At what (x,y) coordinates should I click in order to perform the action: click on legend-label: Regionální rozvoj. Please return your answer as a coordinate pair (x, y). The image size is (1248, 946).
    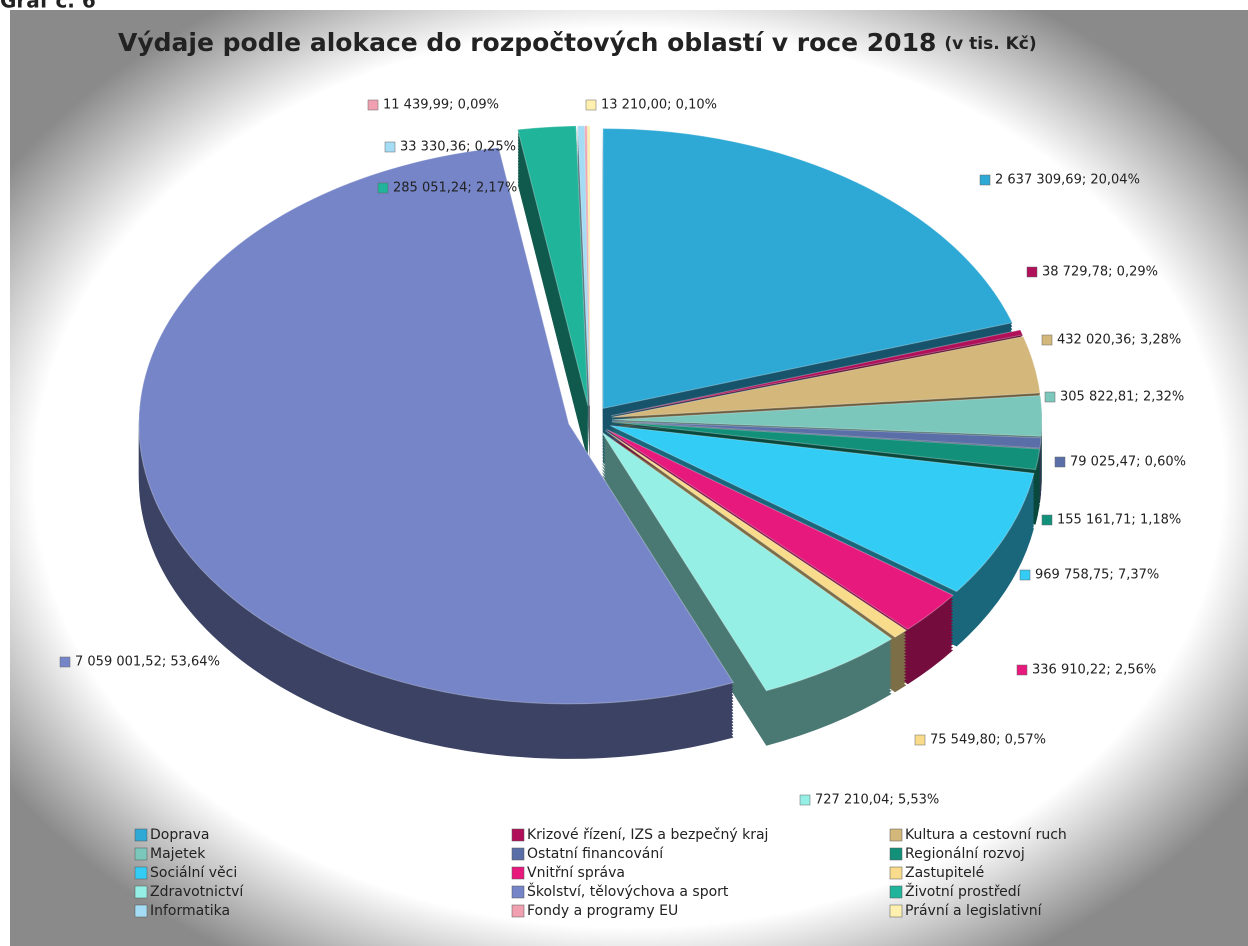
    Looking at the image, I should click on (965, 854).